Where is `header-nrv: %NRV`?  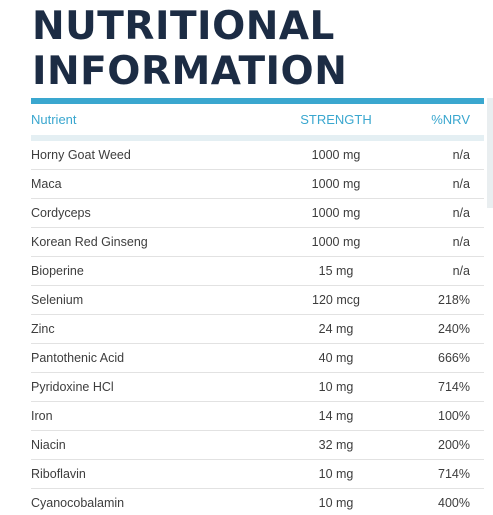 header-nrv: %NRV is located at coordinates (450, 119).